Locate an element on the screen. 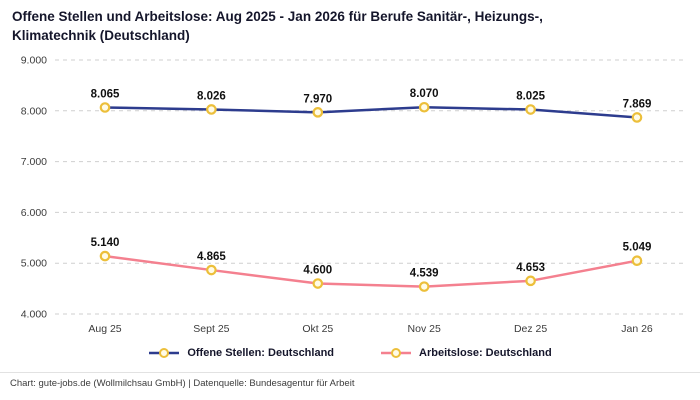  legend-item-unemployed: Arbeitslose: Deutschland is located at coordinates (466, 353).